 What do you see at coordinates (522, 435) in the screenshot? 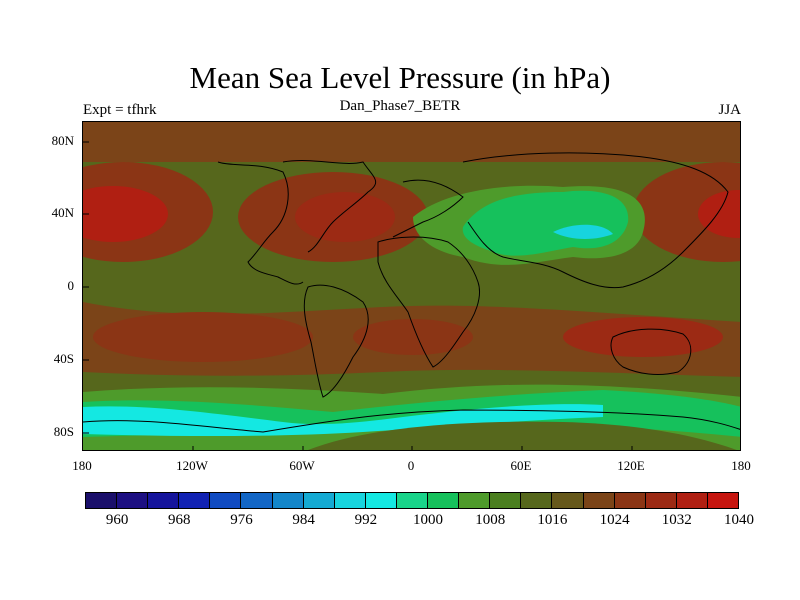
I see `antarctic-interior` at bounding box center [522, 435].